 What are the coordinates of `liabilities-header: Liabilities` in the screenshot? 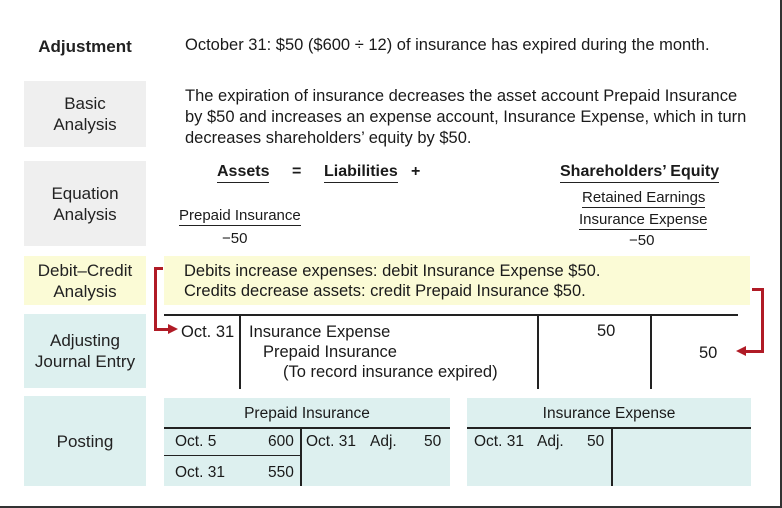 It's located at (361, 173).